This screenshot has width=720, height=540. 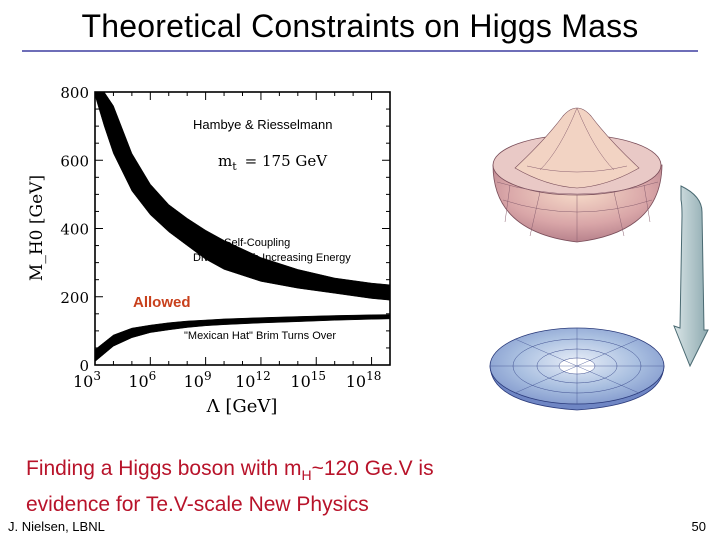 What do you see at coordinates (74, 161) in the screenshot?
I see `y-tick-label: 600` at bounding box center [74, 161].